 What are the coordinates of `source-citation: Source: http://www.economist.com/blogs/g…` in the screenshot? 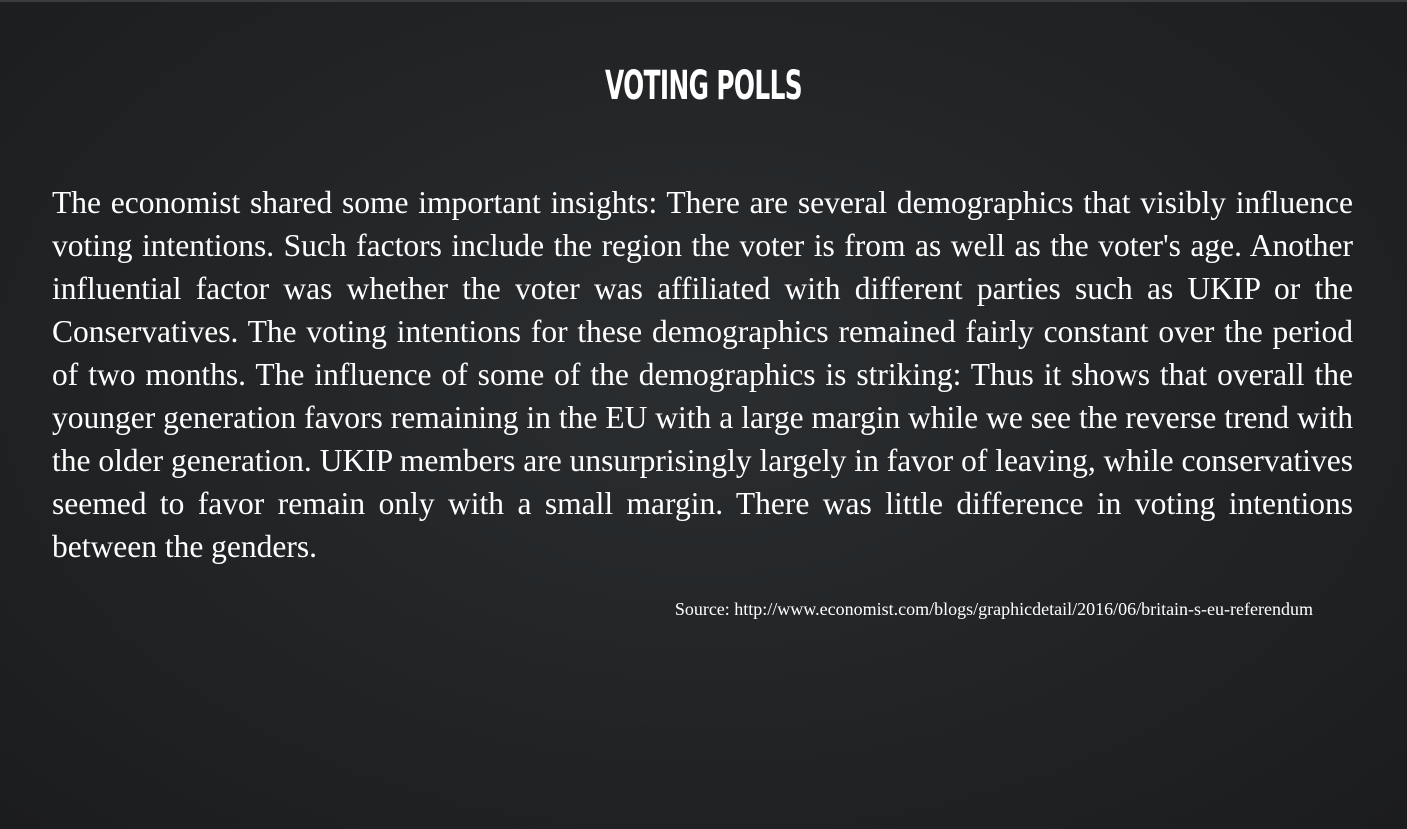 It's located at (993, 609).